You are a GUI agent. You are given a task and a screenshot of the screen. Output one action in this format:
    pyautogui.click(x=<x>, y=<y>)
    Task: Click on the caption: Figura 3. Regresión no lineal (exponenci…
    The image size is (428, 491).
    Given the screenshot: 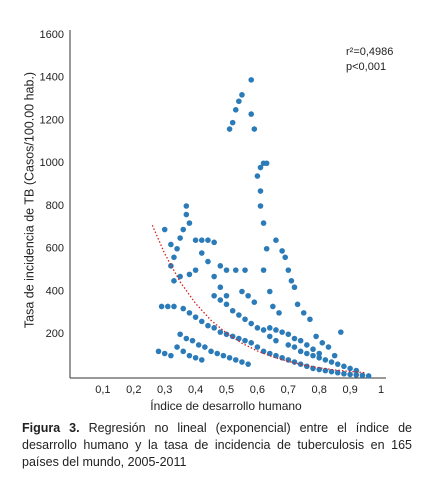 What is the action you would take?
    pyautogui.click(x=217, y=445)
    